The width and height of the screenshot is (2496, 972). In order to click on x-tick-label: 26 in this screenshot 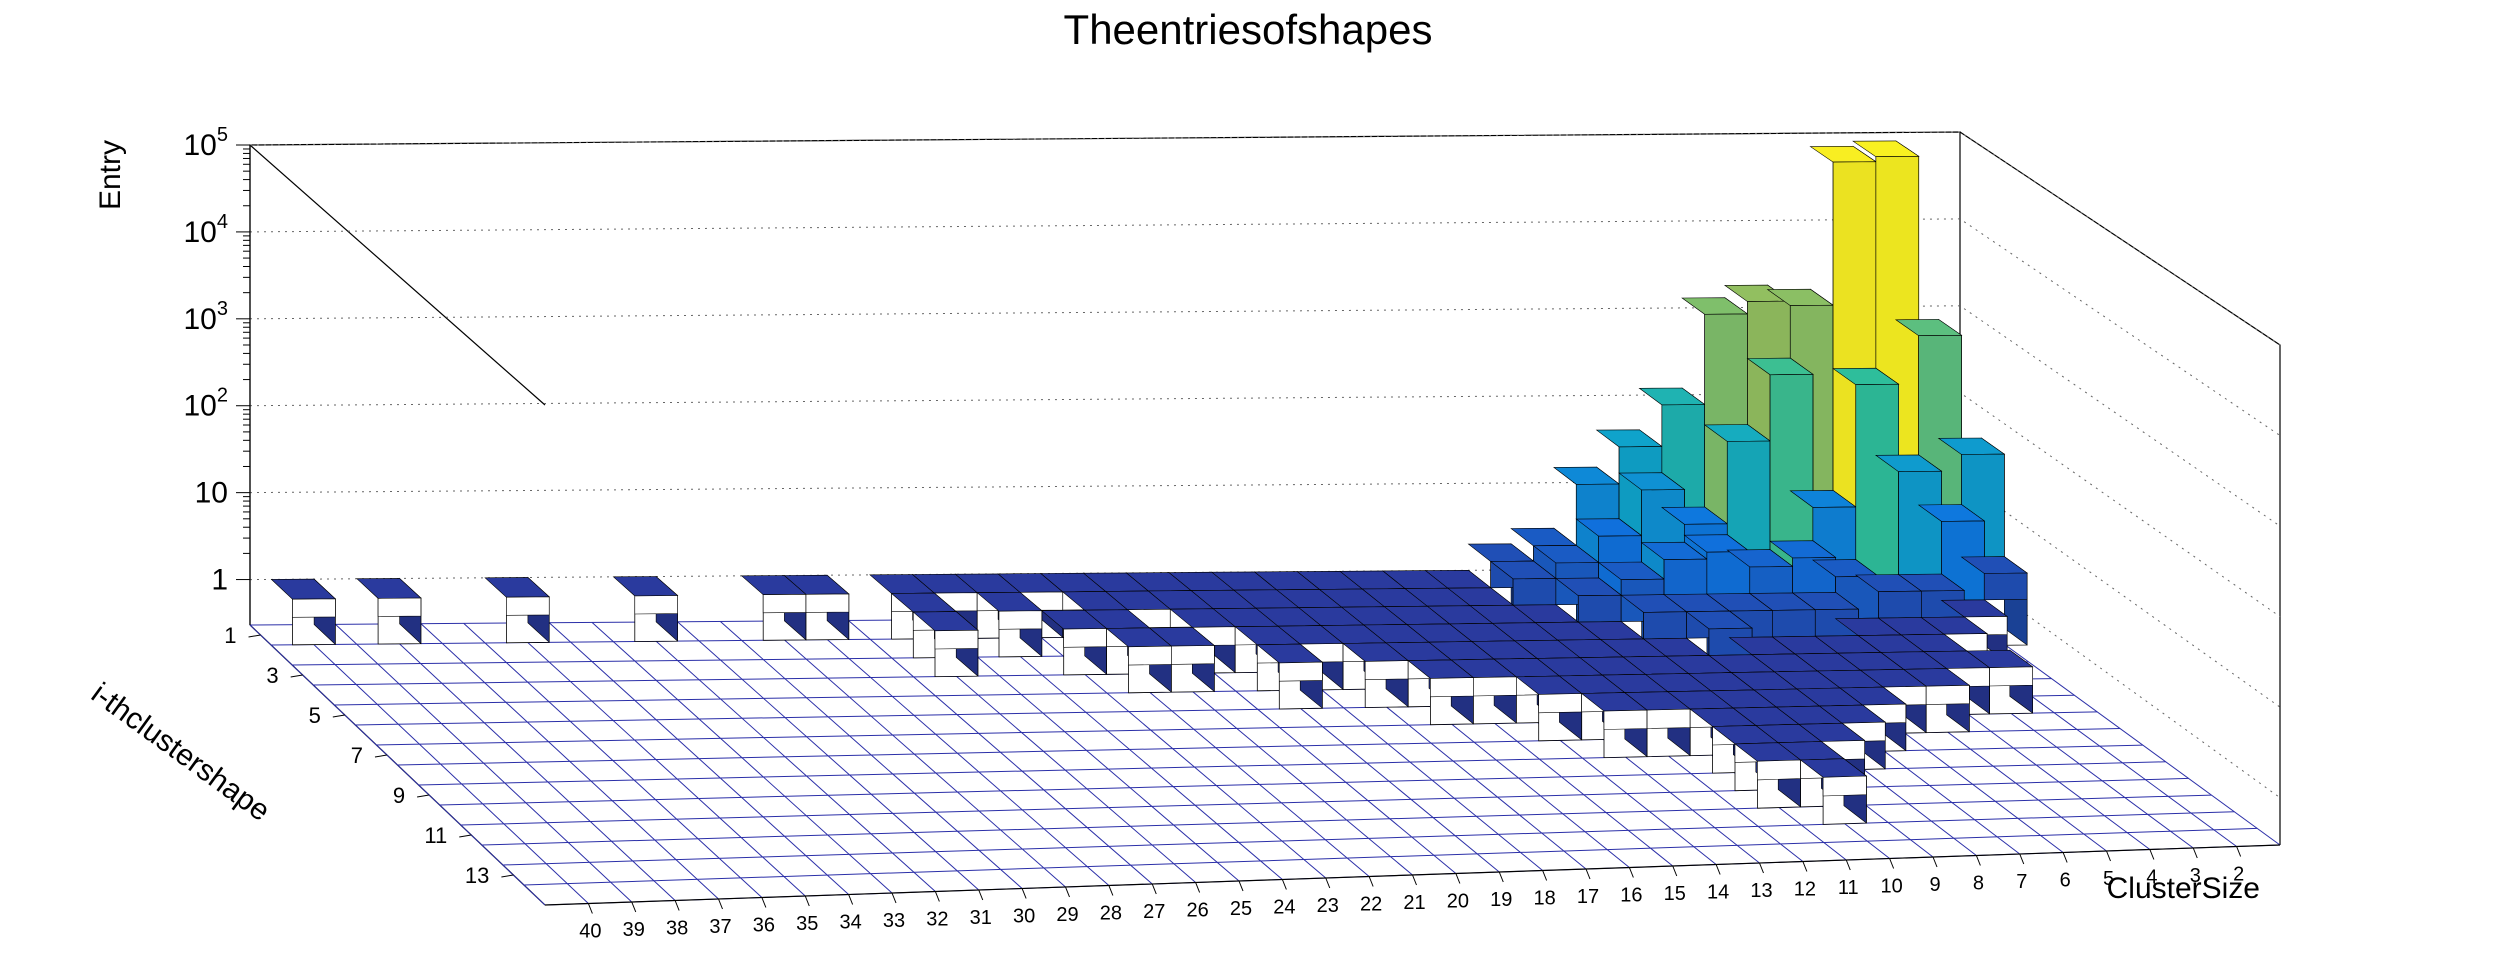, I will do `click(1198, 911)`.